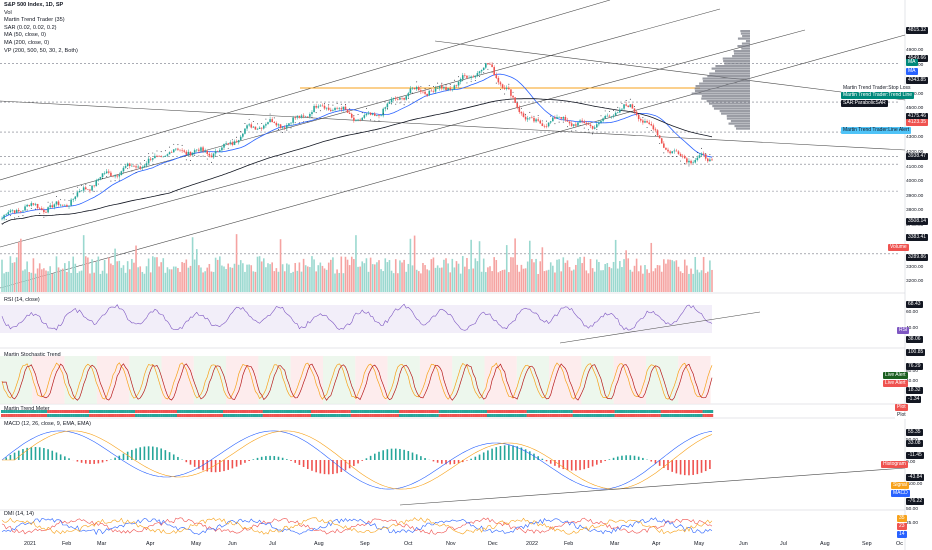 This screenshot has width=932, height=550. Describe the element at coordinates (915, 455) in the screenshot. I see `macd-tag: -11.45` at that location.